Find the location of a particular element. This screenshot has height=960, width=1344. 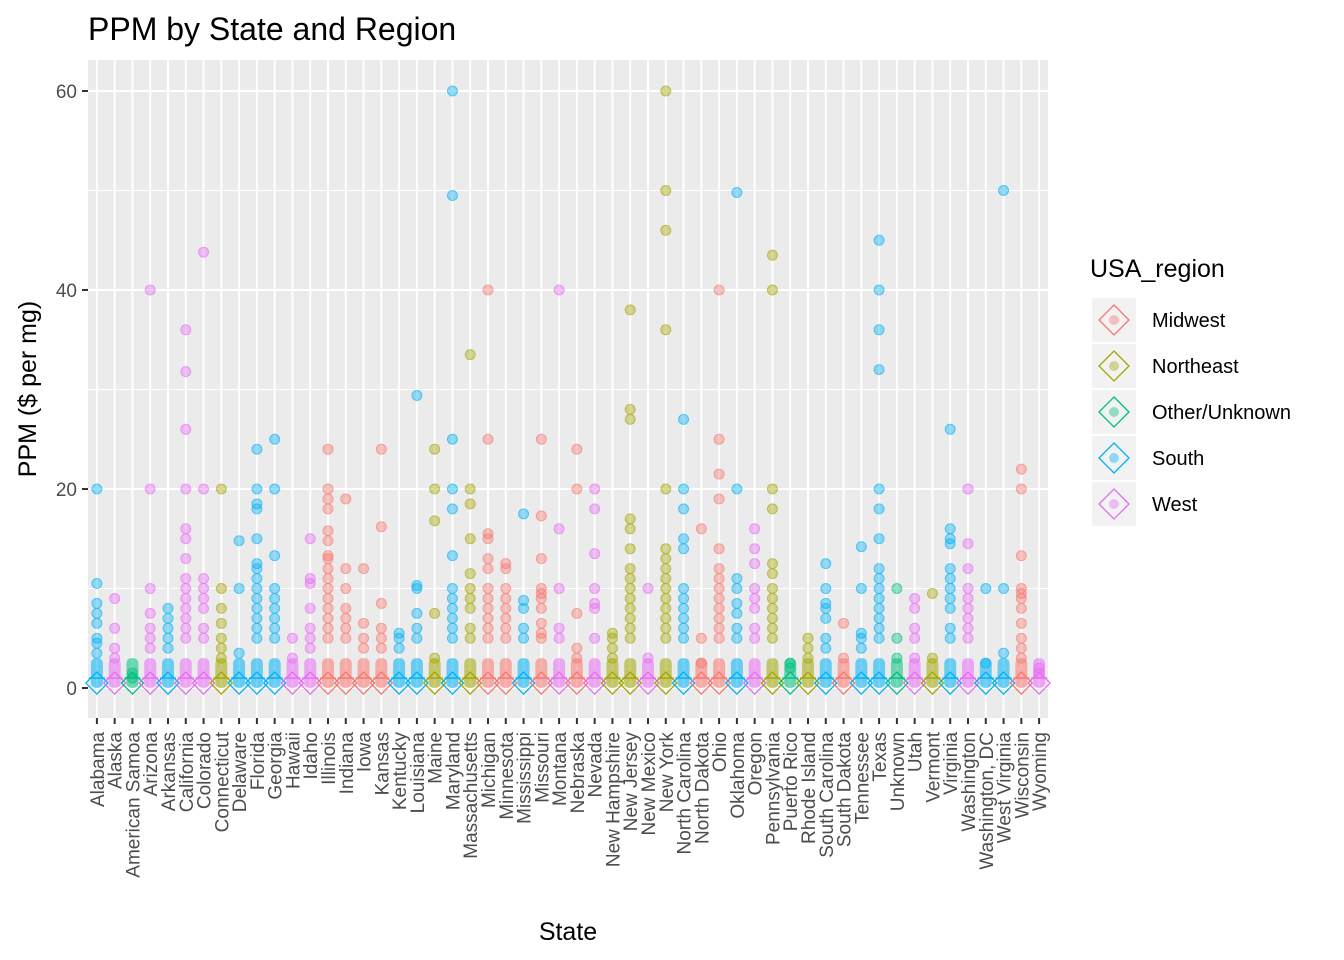

x-tick-label: Indiana is located at coordinates (347, 763).